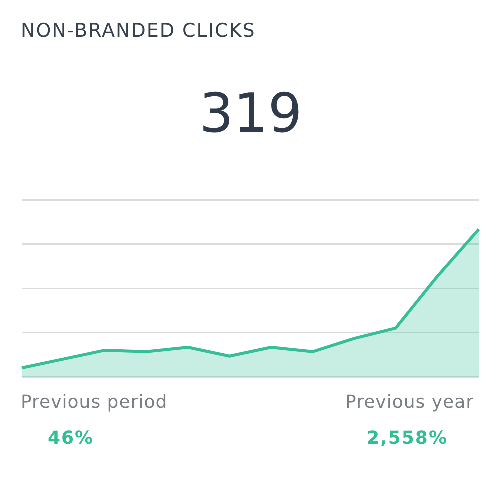  What do you see at coordinates (407, 438) in the screenshot?
I see `text: 2,558%` at bounding box center [407, 438].